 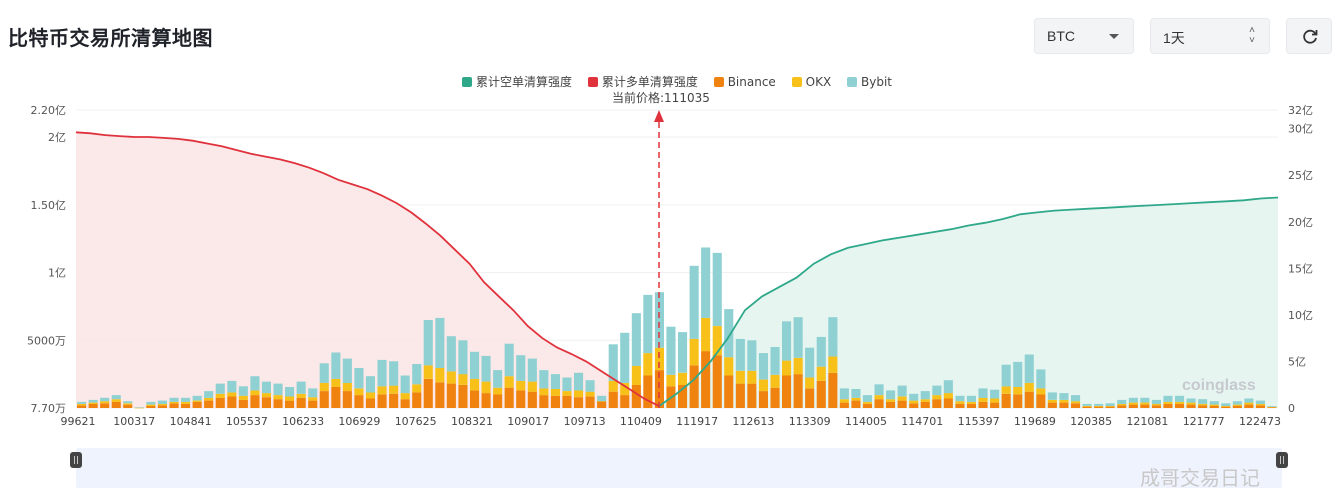 What do you see at coordinates (592, 82) in the screenshot?
I see `legend-swatch` at bounding box center [592, 82].